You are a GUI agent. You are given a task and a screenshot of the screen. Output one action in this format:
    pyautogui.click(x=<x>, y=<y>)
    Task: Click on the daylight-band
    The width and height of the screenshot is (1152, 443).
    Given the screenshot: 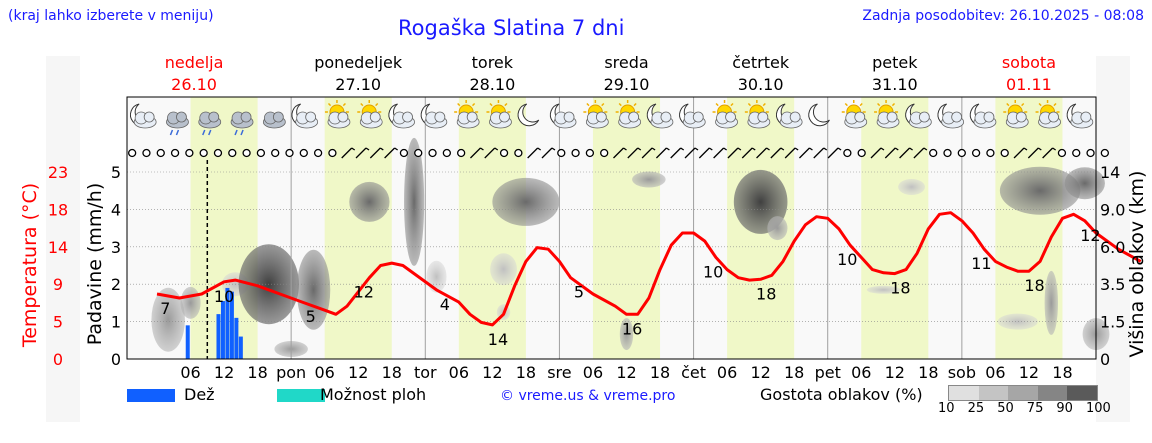 What is the action you would take?
    pyautogui.click(x=895, y=228)
    